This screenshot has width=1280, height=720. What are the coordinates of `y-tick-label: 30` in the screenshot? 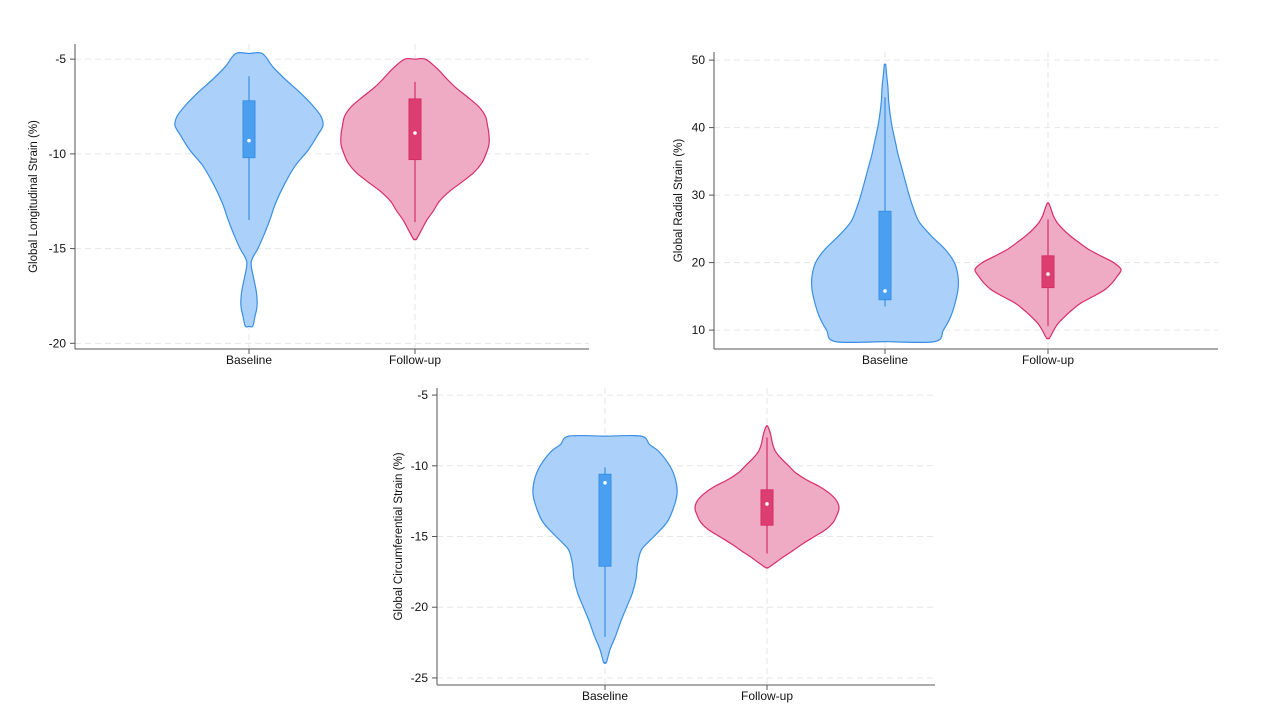 It's located at (699, 195).